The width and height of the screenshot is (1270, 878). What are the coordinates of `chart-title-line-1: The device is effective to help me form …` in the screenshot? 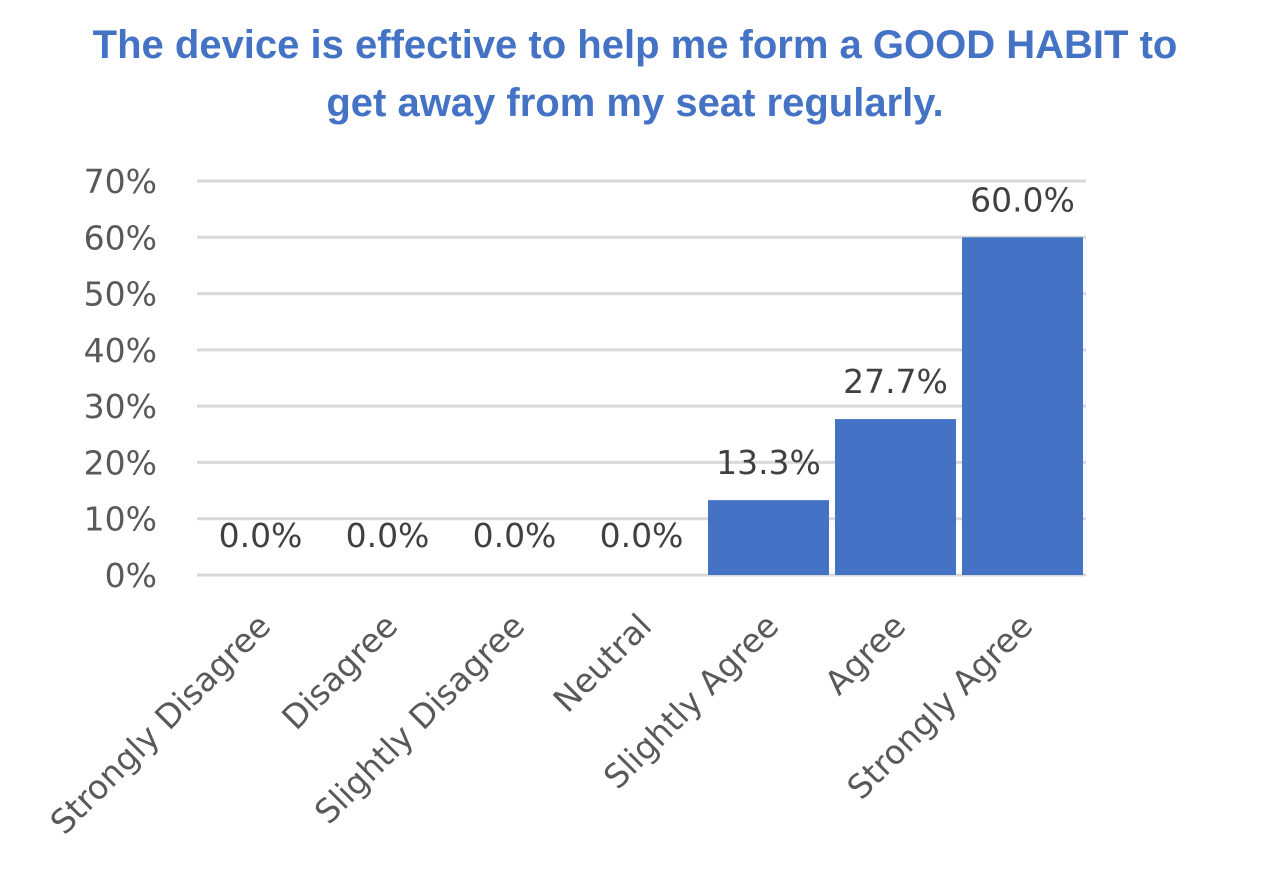 It's located at (635, 45).